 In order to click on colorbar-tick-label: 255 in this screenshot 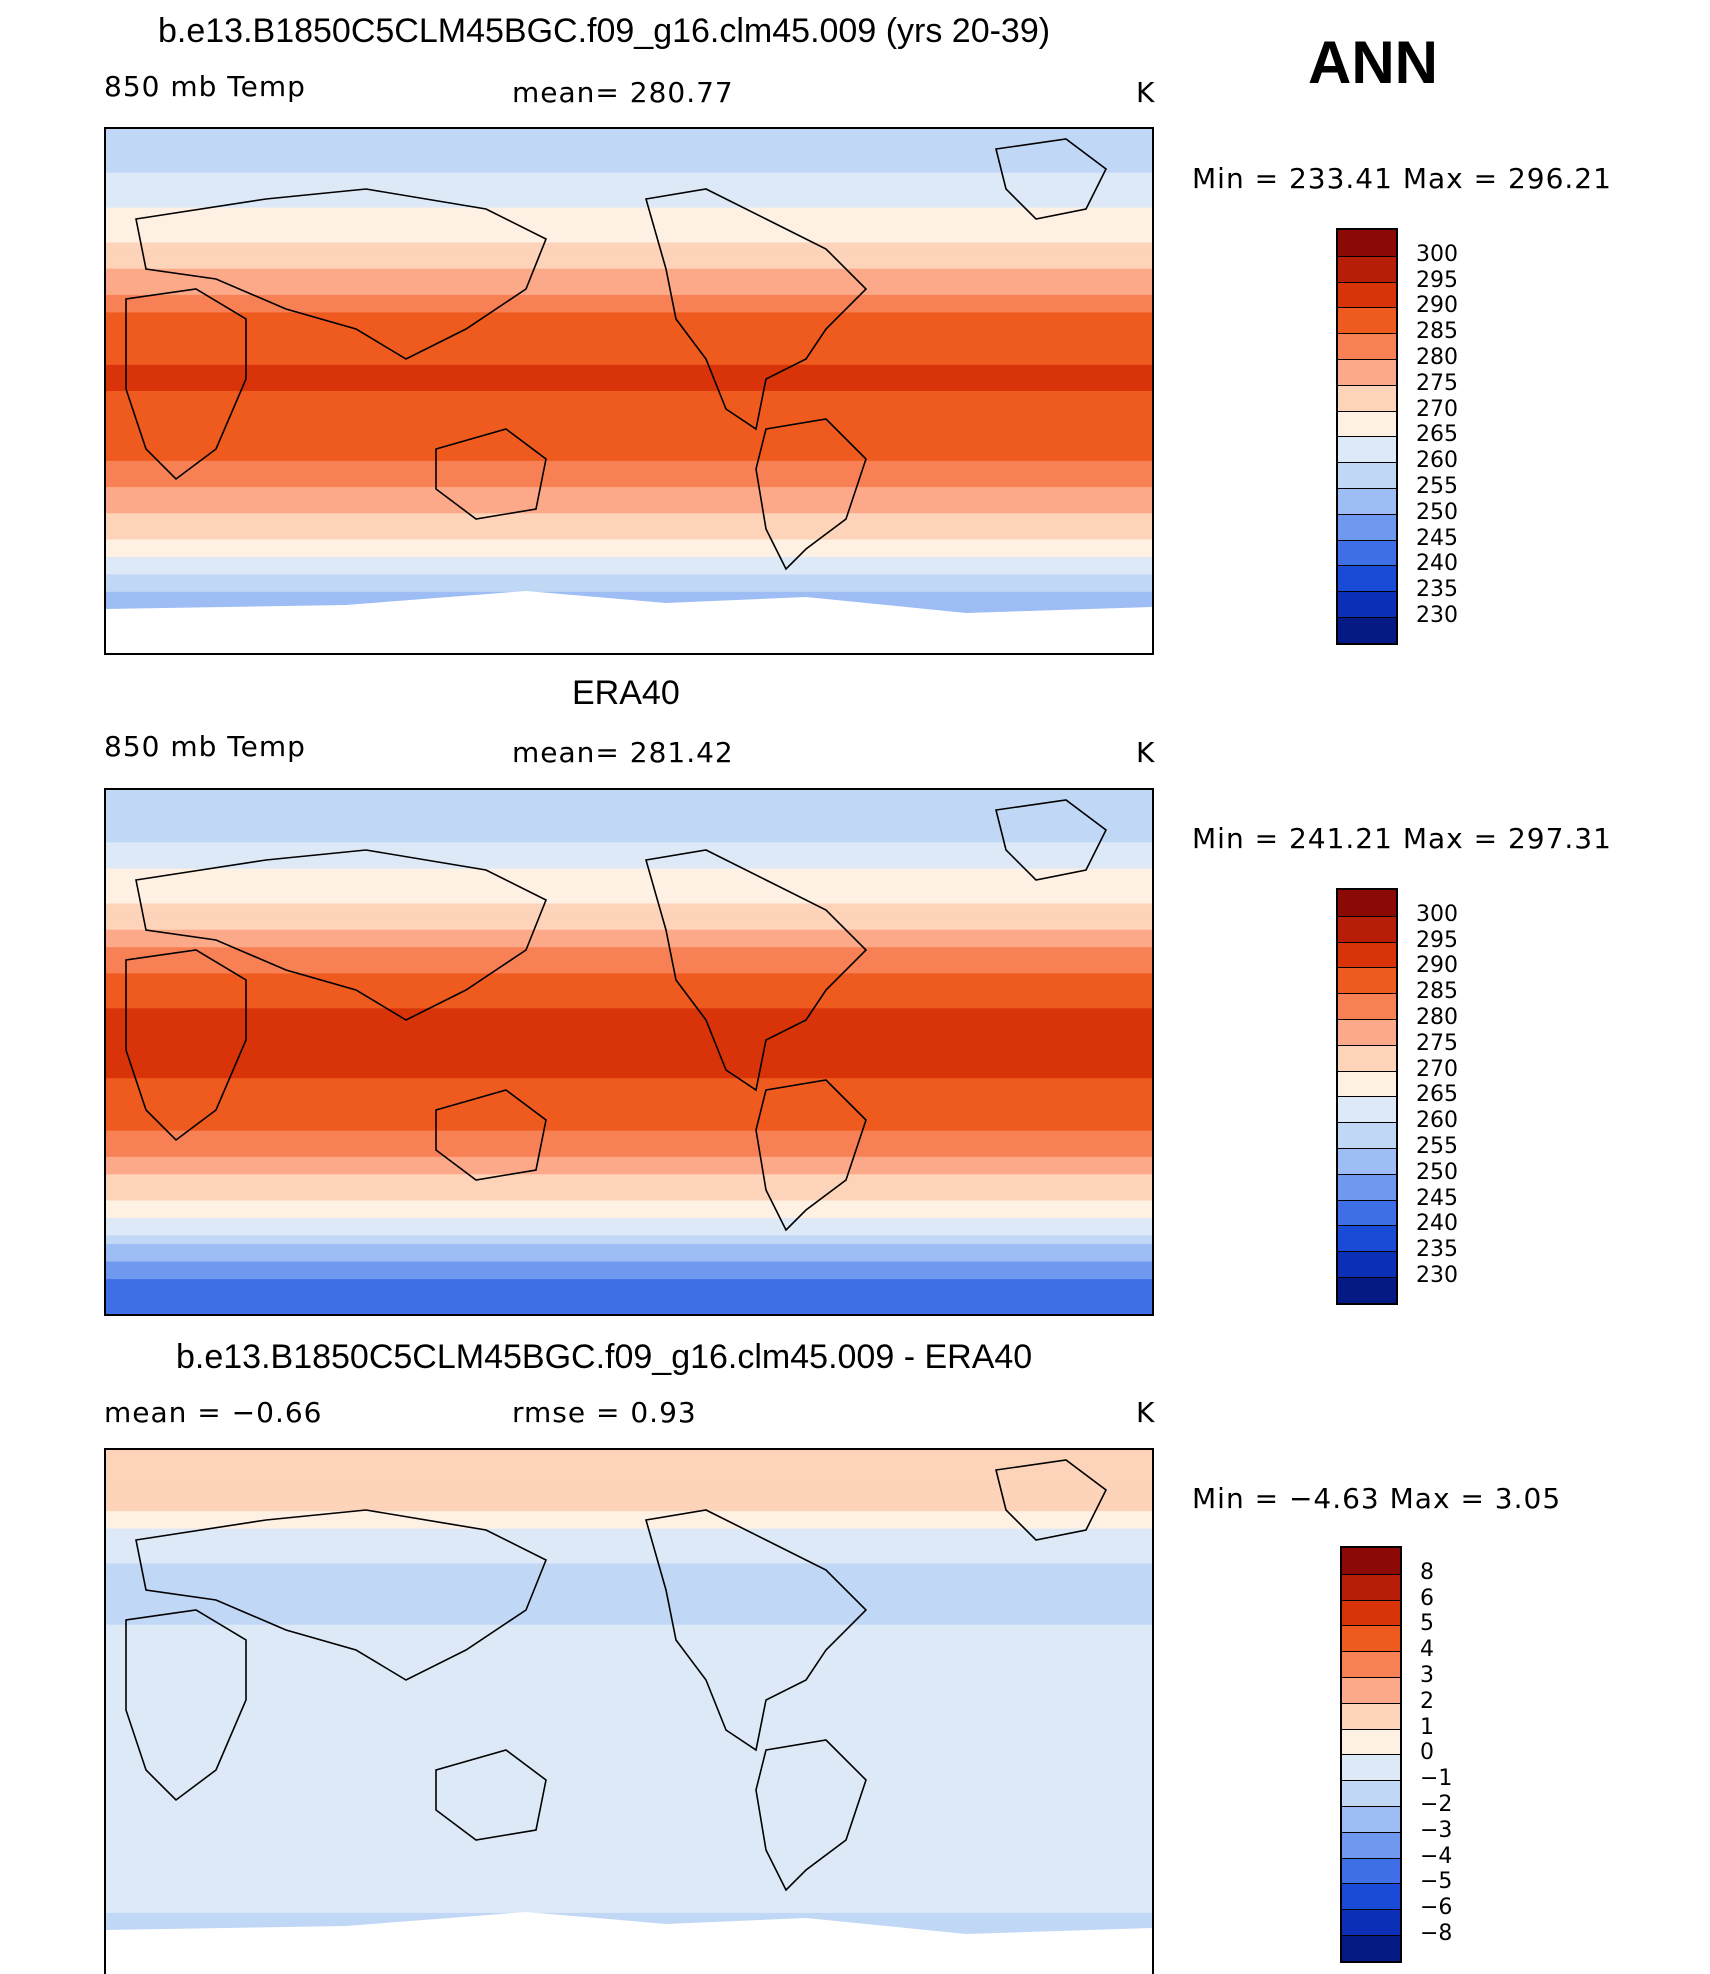, I will do `click(1437, 1146)`.